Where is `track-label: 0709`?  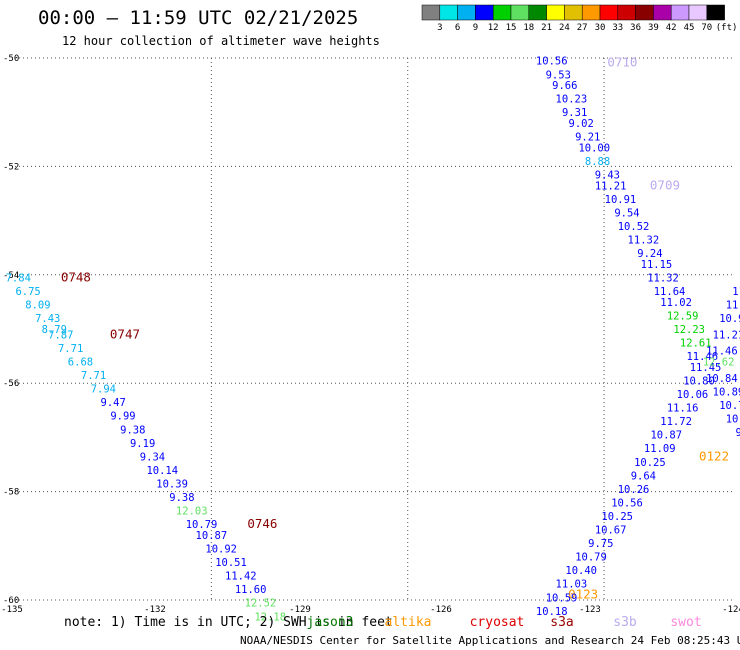 track-label: 0709 is located at coordinates (665, 184).